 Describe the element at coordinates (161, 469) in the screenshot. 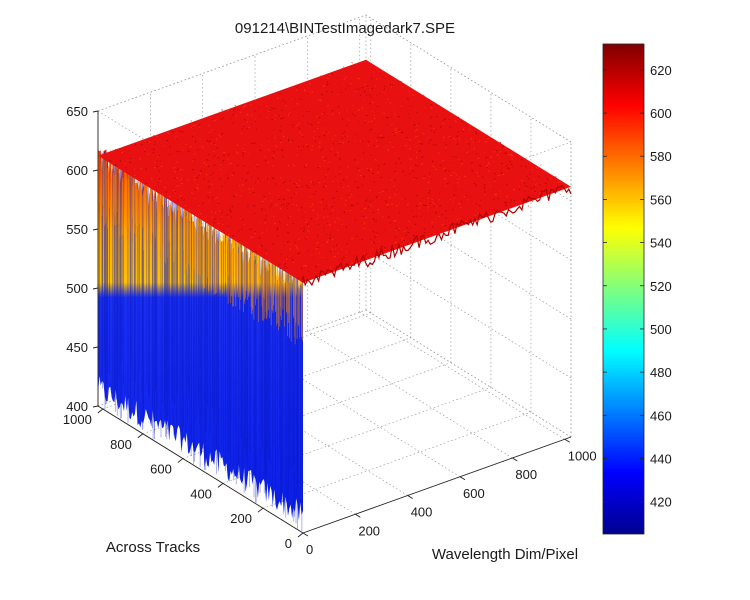

I see `y-tick-label: 600` at that location.